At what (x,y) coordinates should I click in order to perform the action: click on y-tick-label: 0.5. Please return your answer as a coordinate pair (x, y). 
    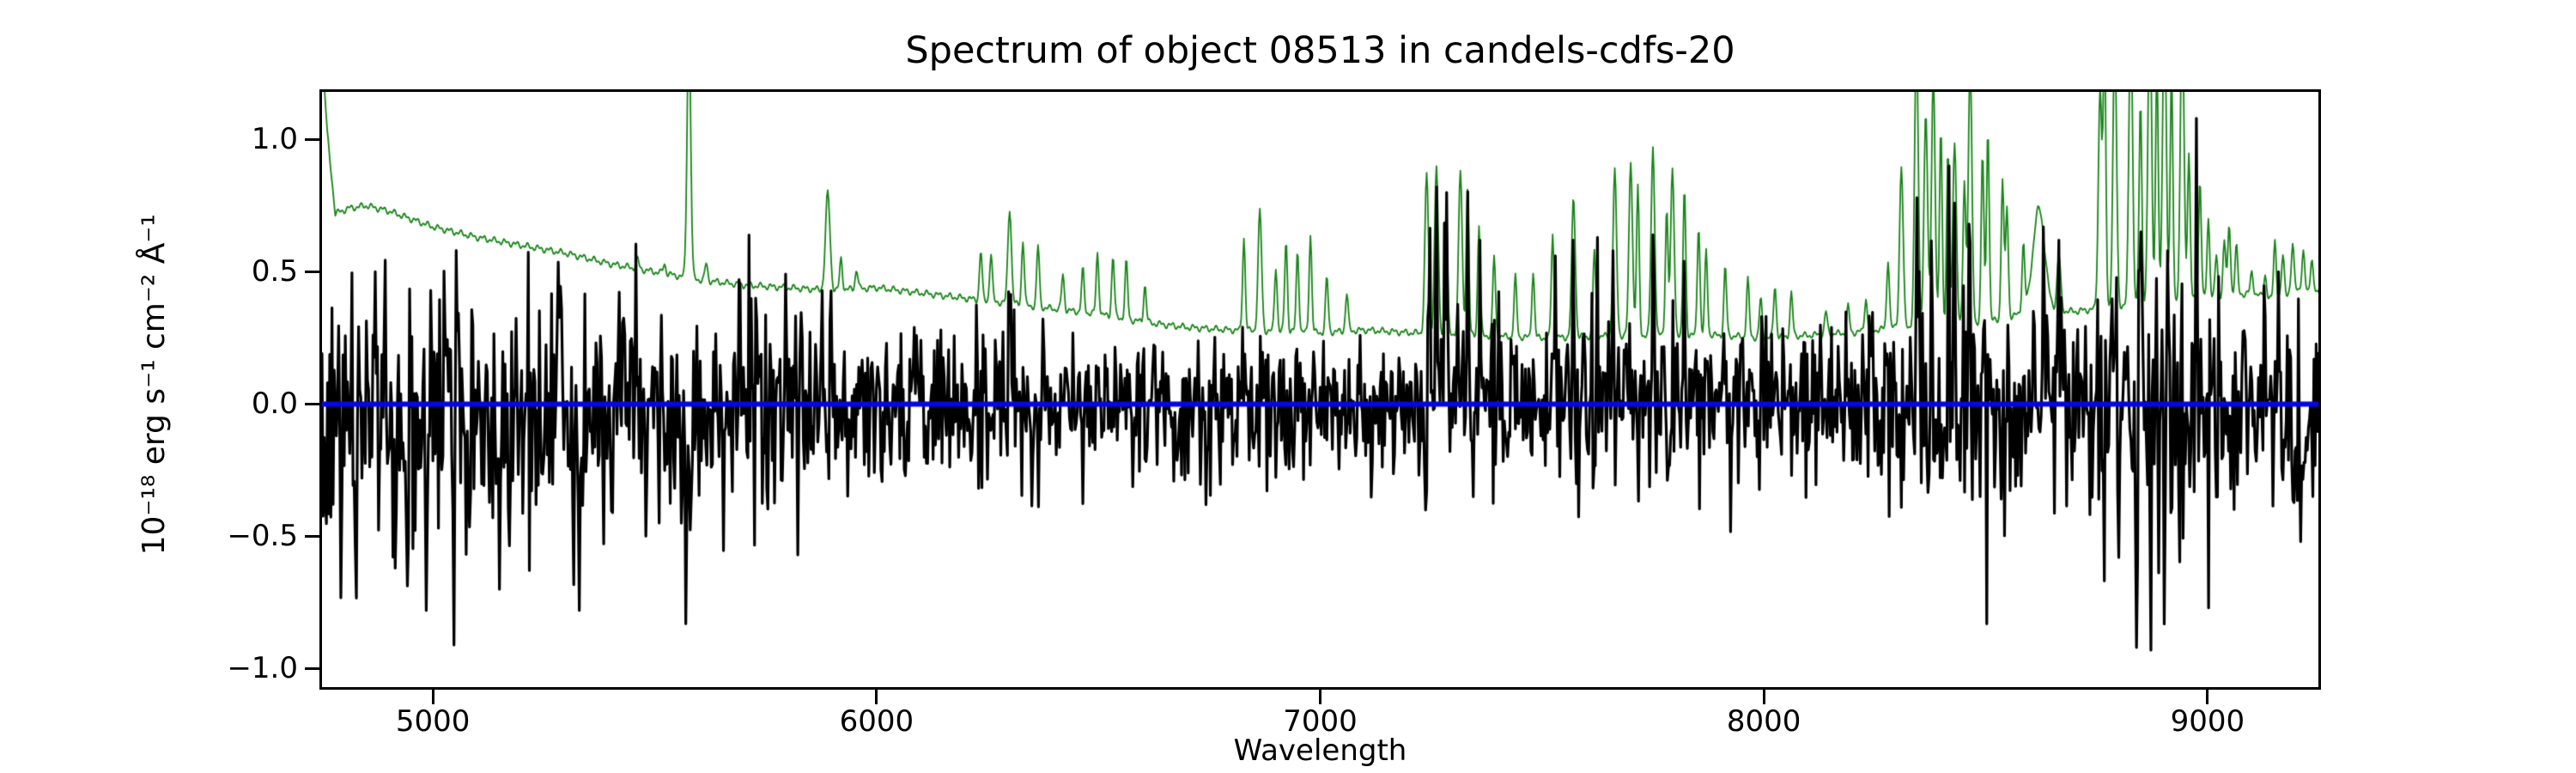
    Looking at the image, I should click on (274, 271).